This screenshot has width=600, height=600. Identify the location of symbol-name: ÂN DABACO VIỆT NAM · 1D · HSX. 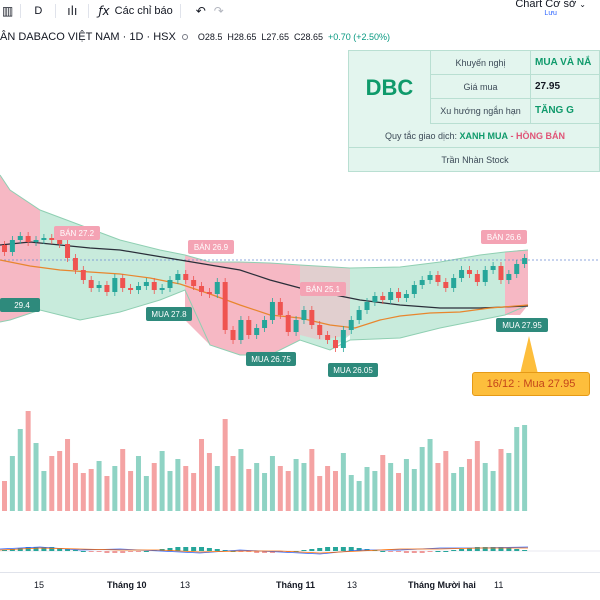
(88, 37).